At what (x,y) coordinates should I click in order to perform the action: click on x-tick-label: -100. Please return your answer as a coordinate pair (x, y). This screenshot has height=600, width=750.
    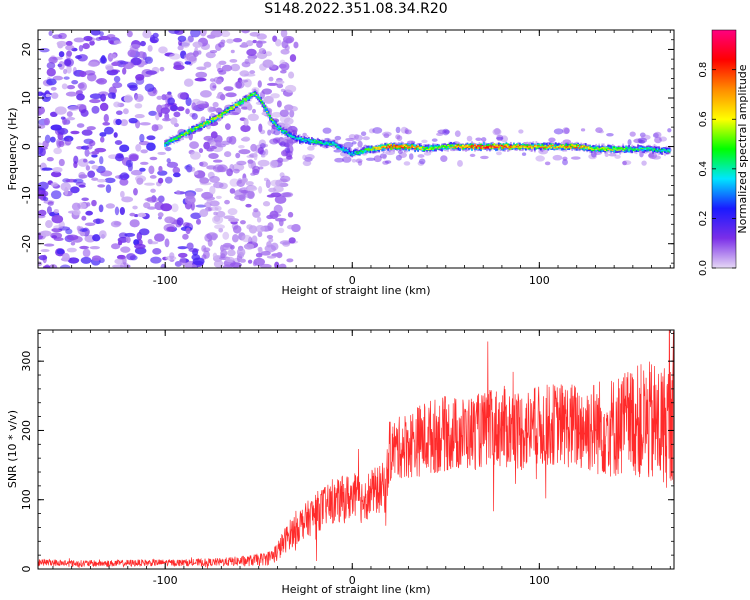
    Looking at the image, I should click on (165, 280).